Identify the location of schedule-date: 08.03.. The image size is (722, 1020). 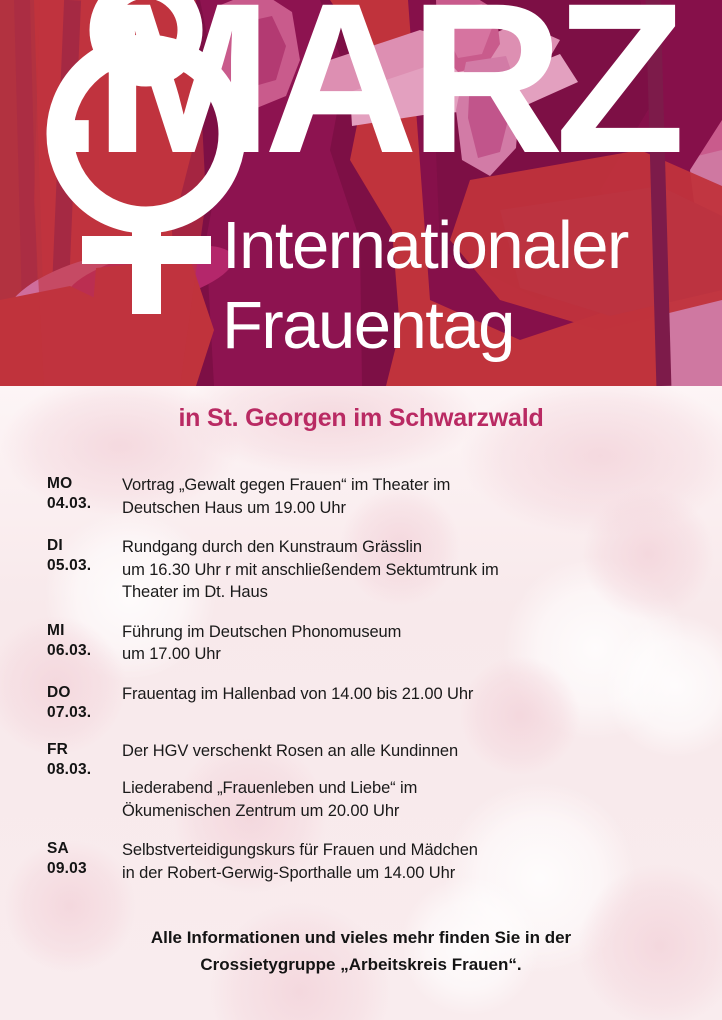
(69, 769).